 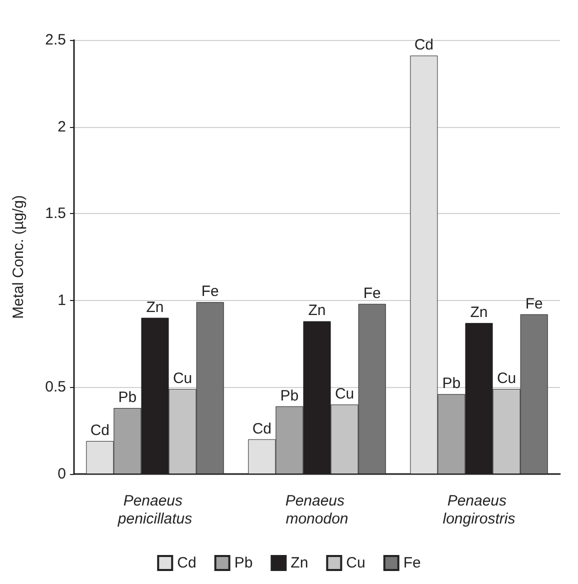 I want to click on x-tick-label: Penaeus monodon, so click(x=317, y=510).